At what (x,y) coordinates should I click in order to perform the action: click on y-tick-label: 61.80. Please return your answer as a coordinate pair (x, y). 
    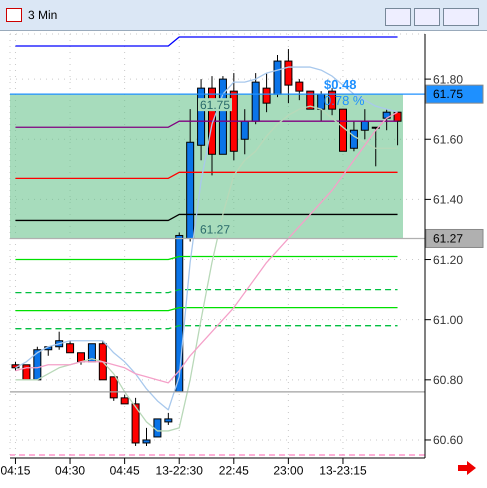
    Looking at the image, I should click on (448, 79).